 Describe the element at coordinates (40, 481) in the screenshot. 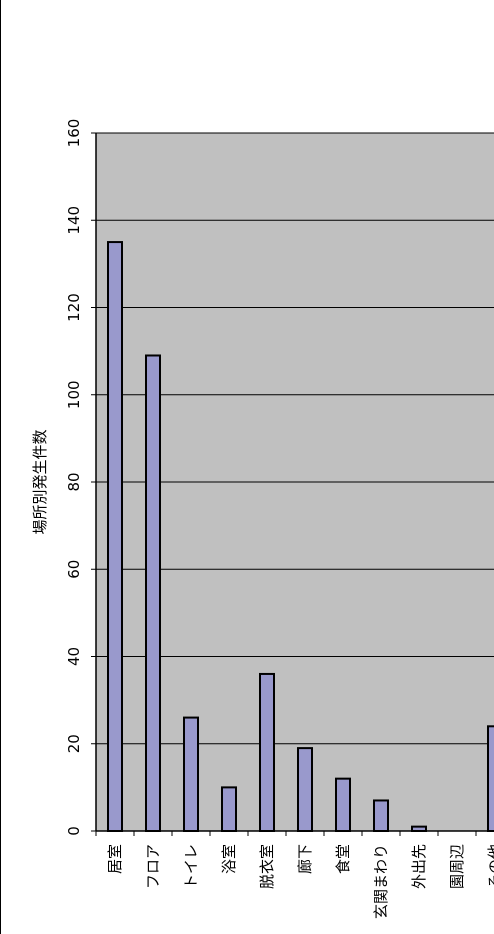

I see `y-axis-label: 場所別発生件数` at that location.